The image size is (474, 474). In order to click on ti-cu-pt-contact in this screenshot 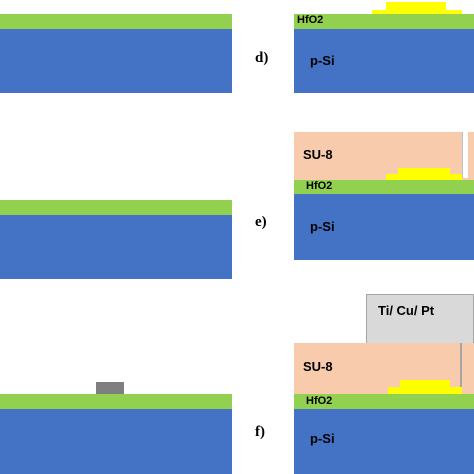, I will do `click(420, 319)`.